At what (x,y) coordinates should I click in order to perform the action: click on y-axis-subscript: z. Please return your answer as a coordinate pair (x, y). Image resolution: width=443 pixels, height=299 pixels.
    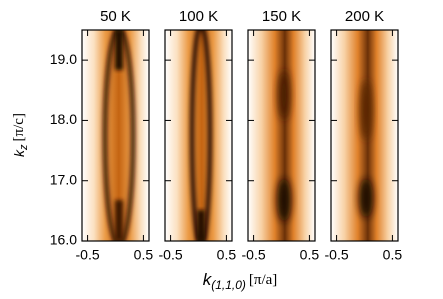
    Looking at the image, I should click on (24, 147).